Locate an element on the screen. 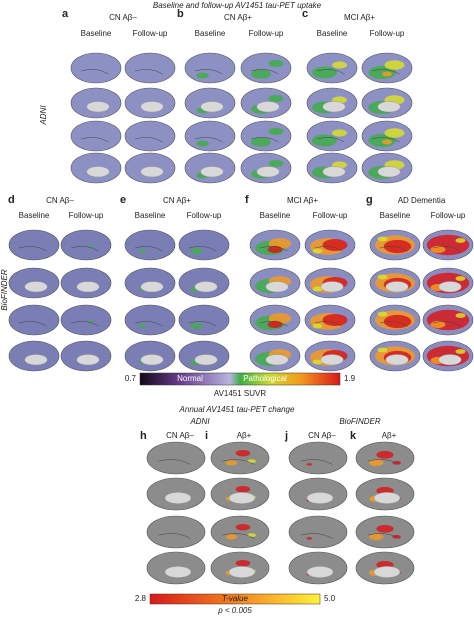  group-label: CN Aβ– is located at coordinates (60, 200).